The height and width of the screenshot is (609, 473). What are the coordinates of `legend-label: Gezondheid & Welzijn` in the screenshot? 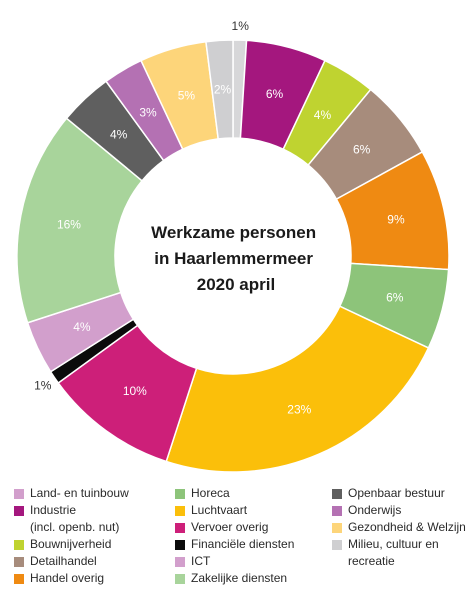 It's located at (407, 527).